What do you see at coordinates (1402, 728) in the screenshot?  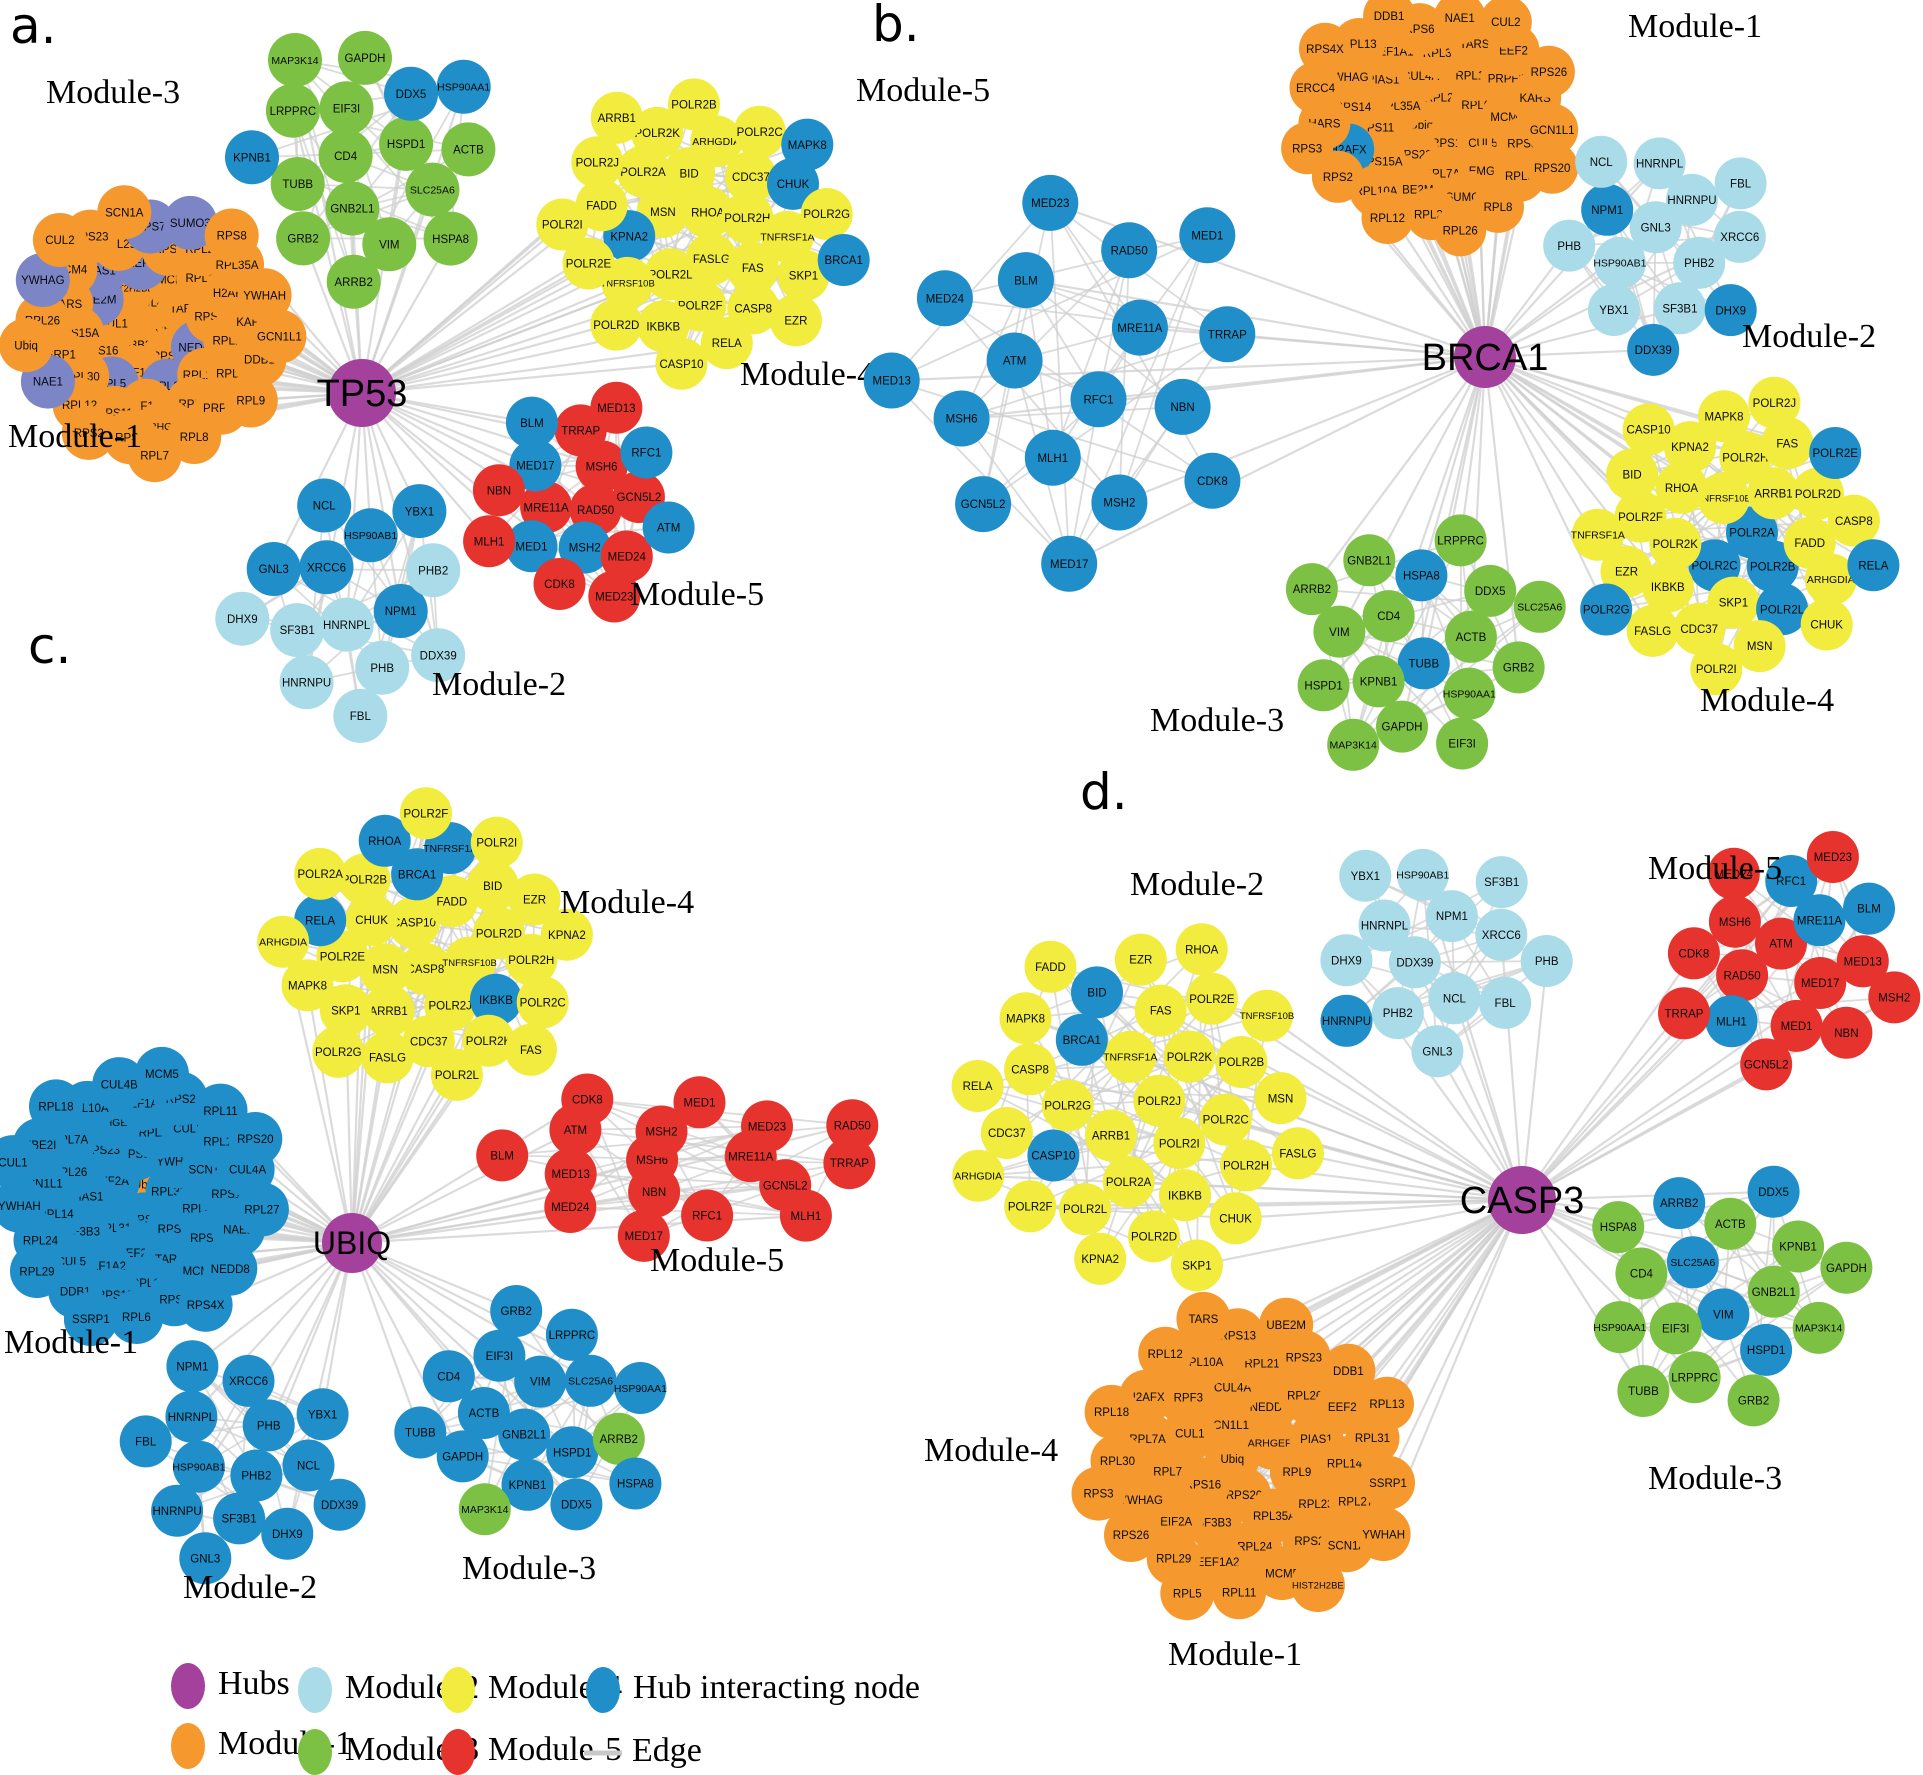 I see `gene-node-label: GAPDH` at bounding box center [1402, 728].